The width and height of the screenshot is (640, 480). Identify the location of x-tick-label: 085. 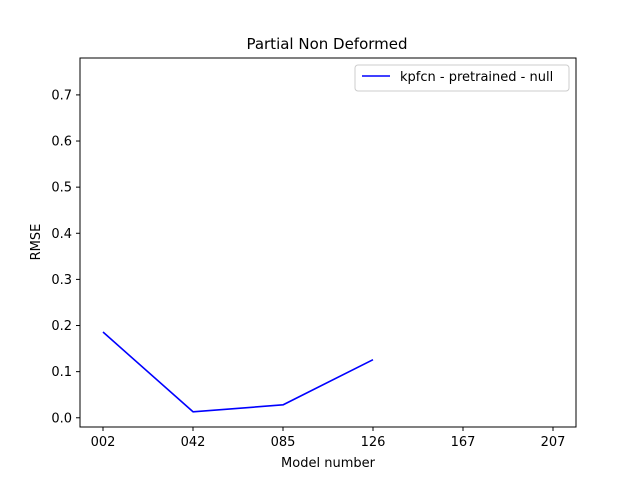
(283, 442).